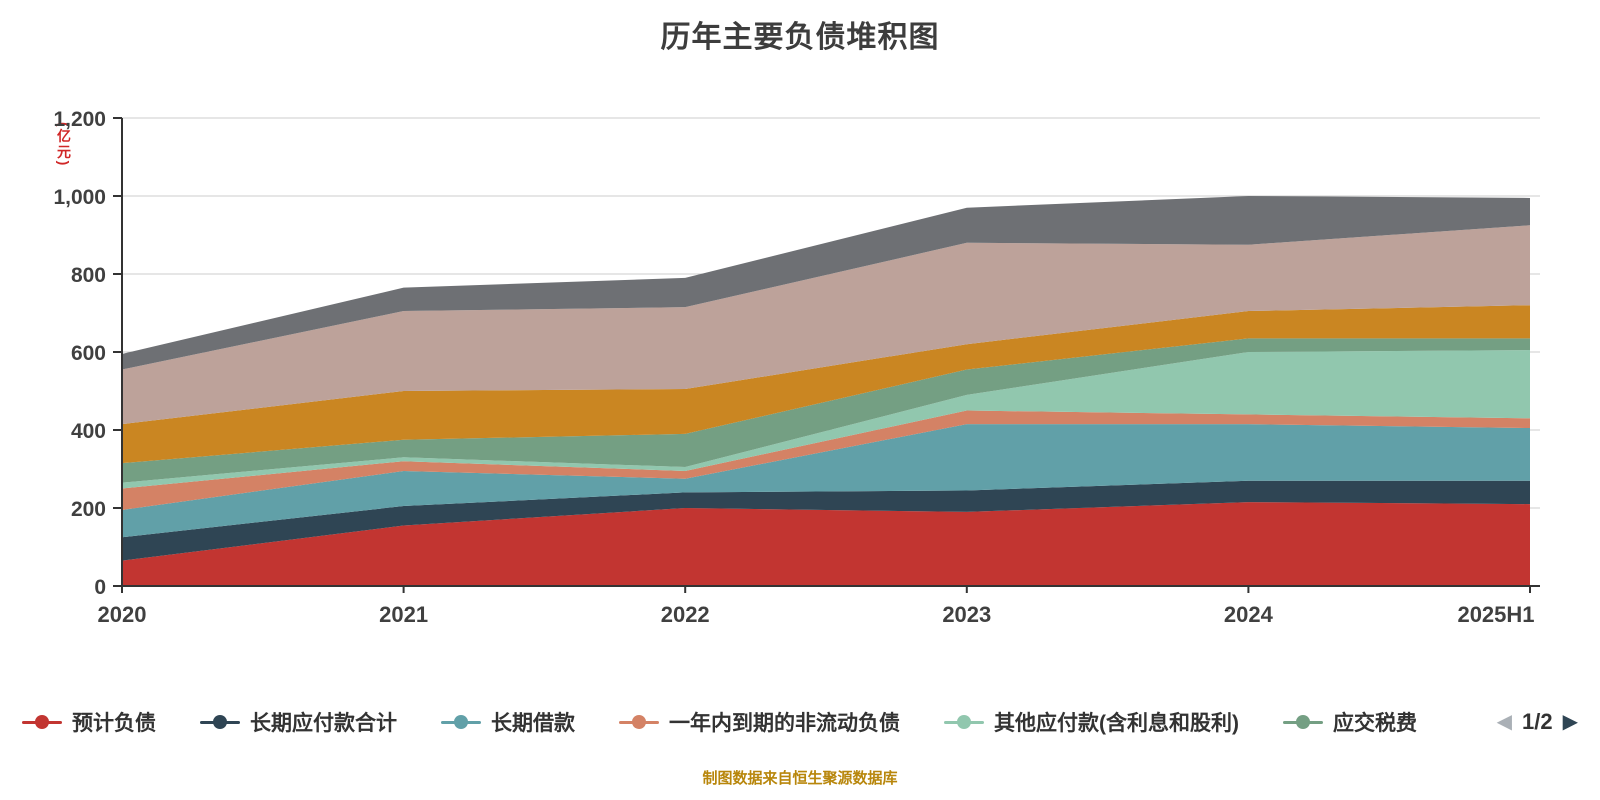  I want to click on area-series-0-预计负债, so click(826, 544).